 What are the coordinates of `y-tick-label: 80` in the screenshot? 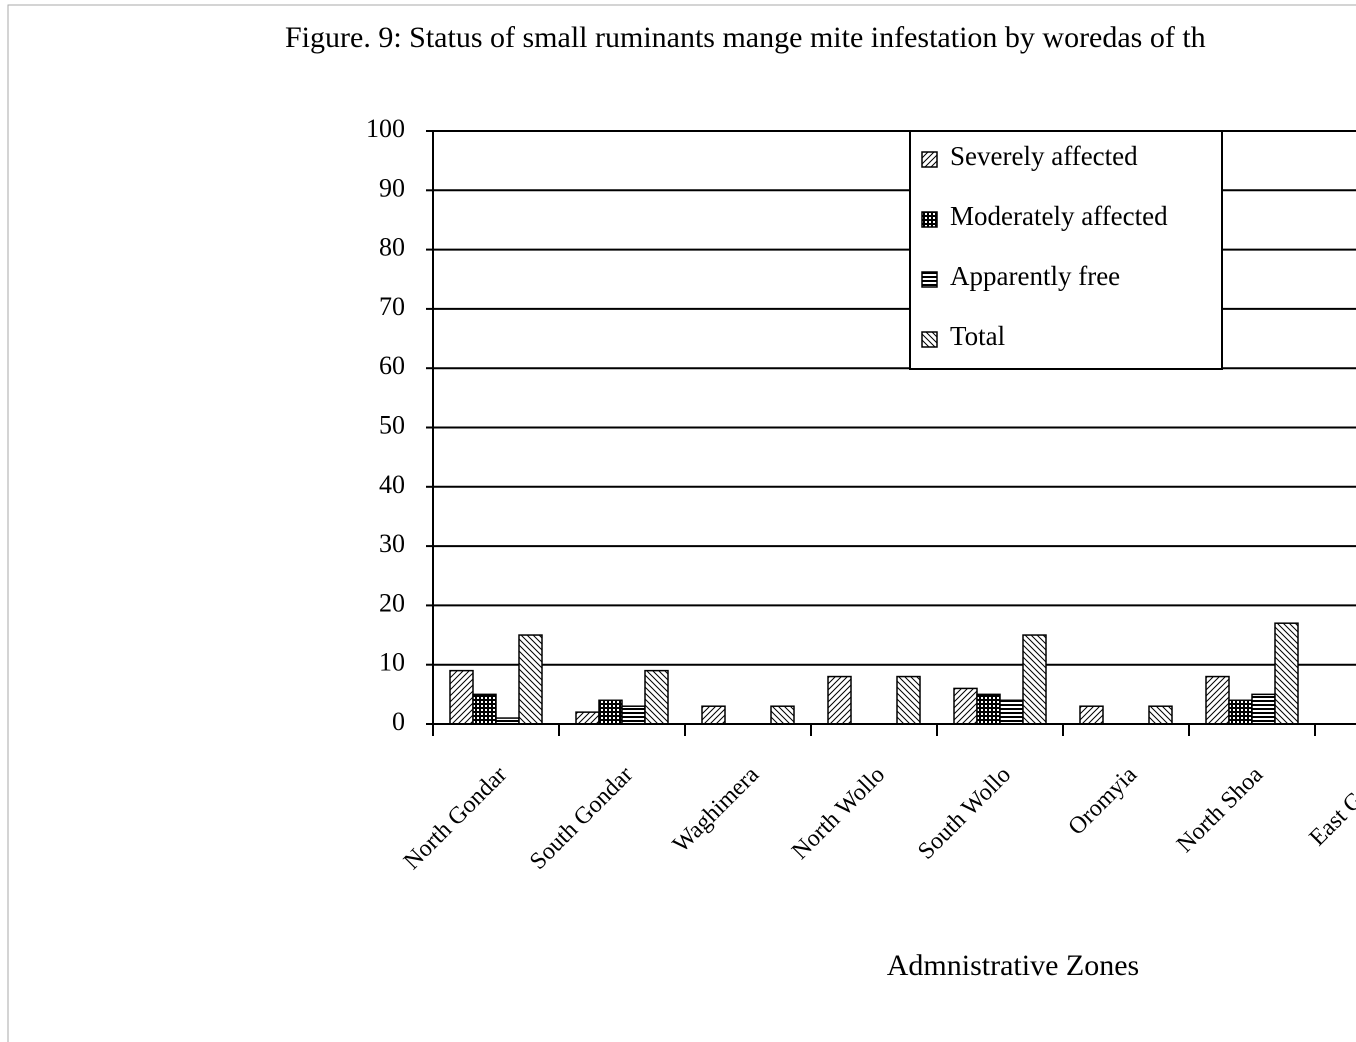 It's located at (392, 247).